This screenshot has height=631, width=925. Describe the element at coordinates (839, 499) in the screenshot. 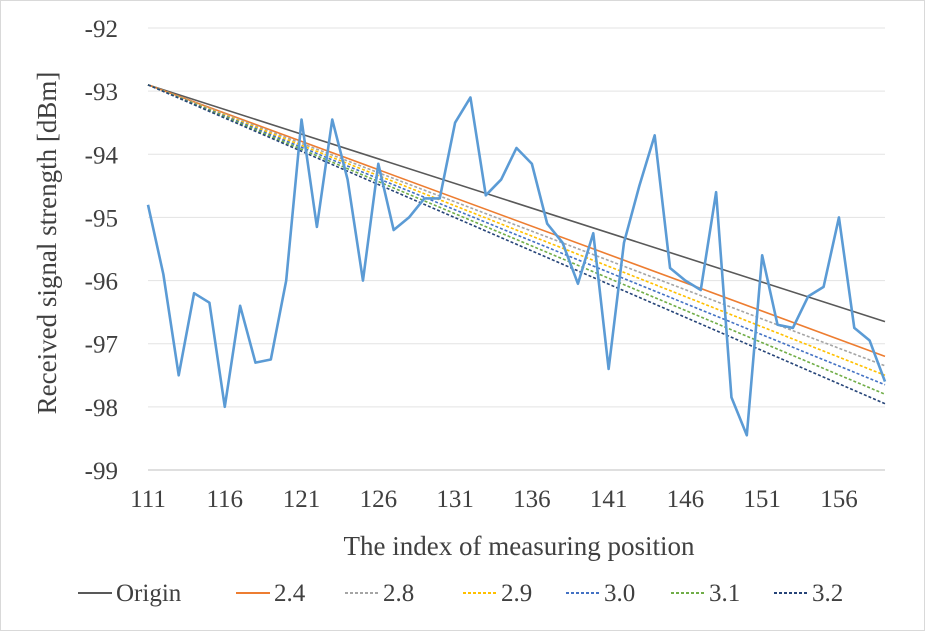

I see `x-tick-label: 156` at that location.